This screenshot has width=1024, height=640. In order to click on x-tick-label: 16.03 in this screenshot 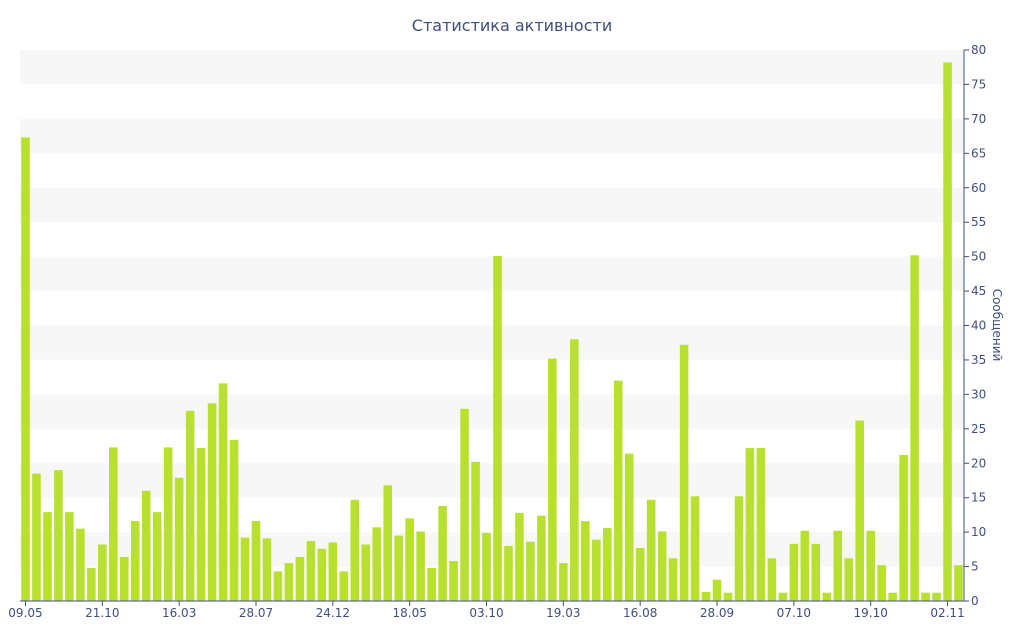, I will do `click(179, 613)`.